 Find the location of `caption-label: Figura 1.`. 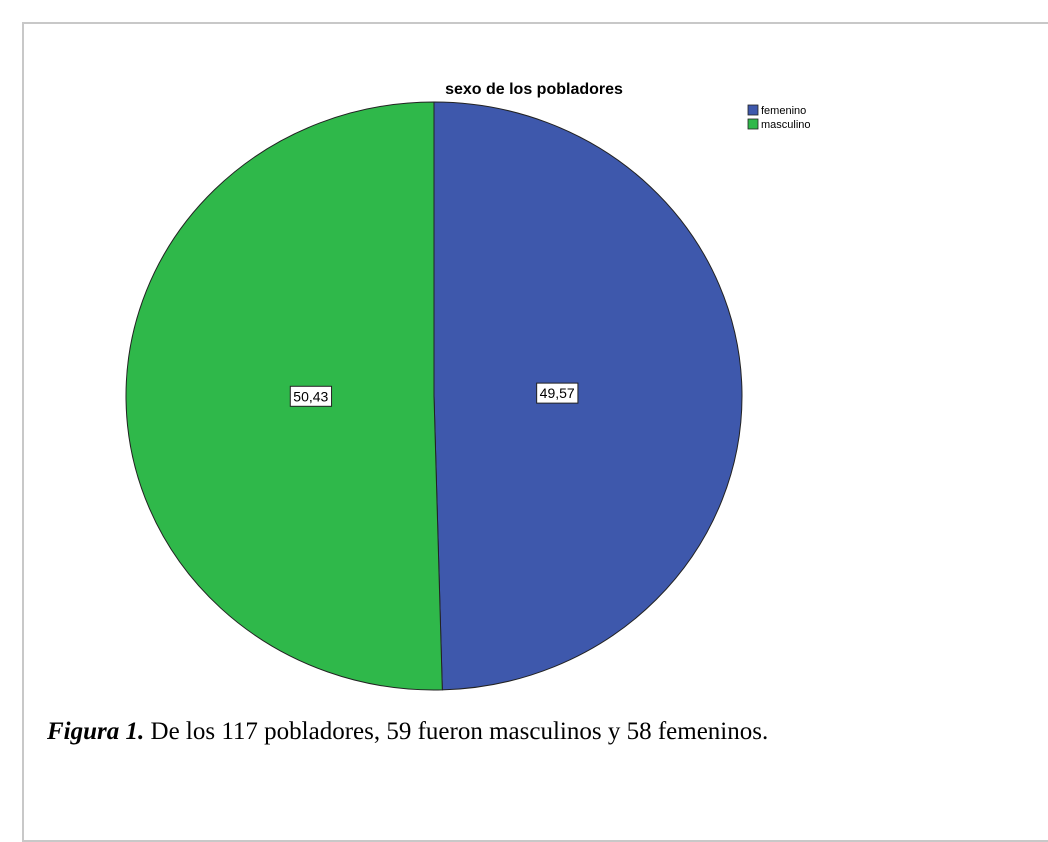

caption-label: Figura 1. is located at coordinates (96, 731).